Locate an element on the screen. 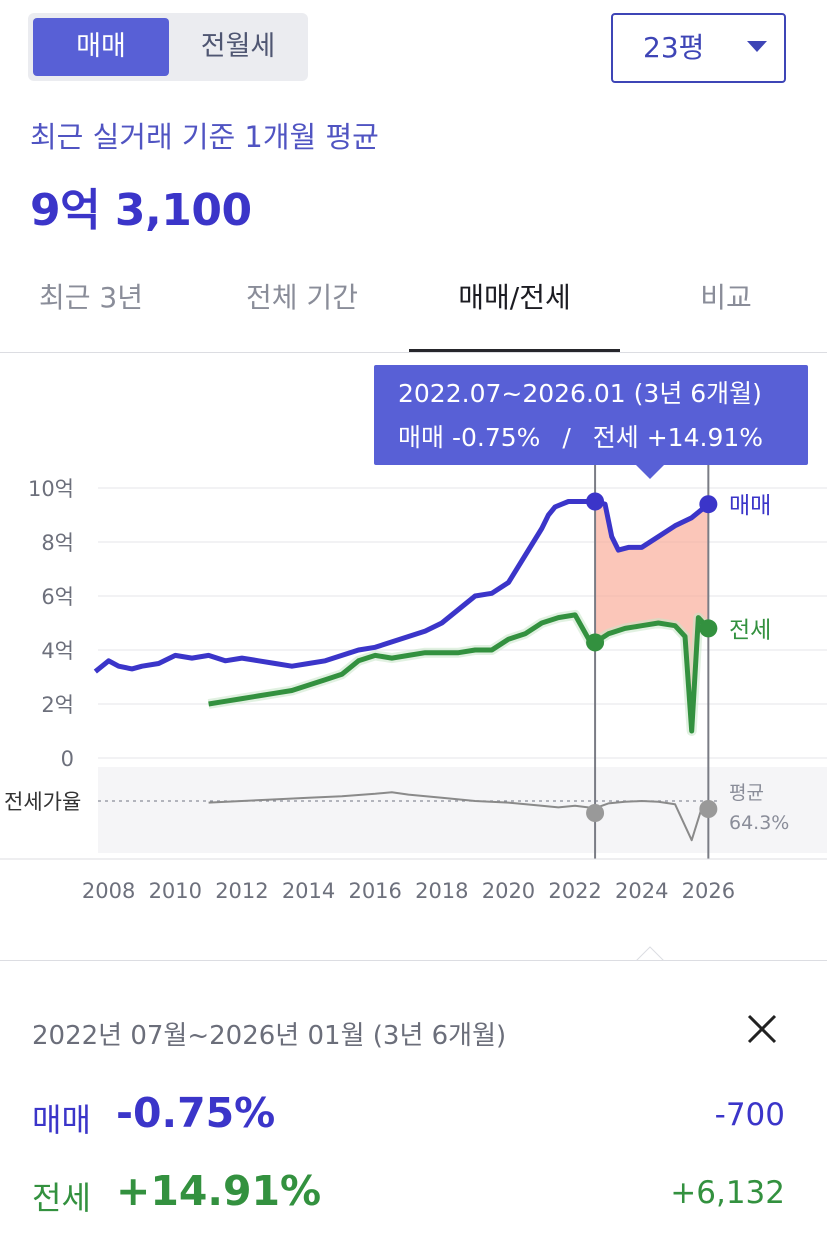 This screenshot has height=1246, width=827. jeonse-series-label: 전세 is located at coordinates (750, 630).